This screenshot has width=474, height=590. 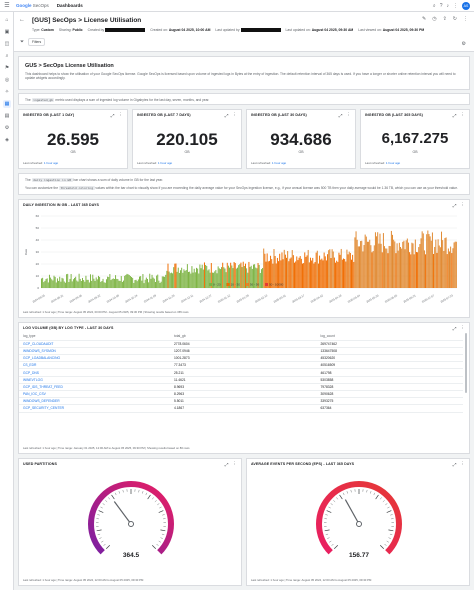 I want to click on table-cell: 637364, so click(x=389, y=408).